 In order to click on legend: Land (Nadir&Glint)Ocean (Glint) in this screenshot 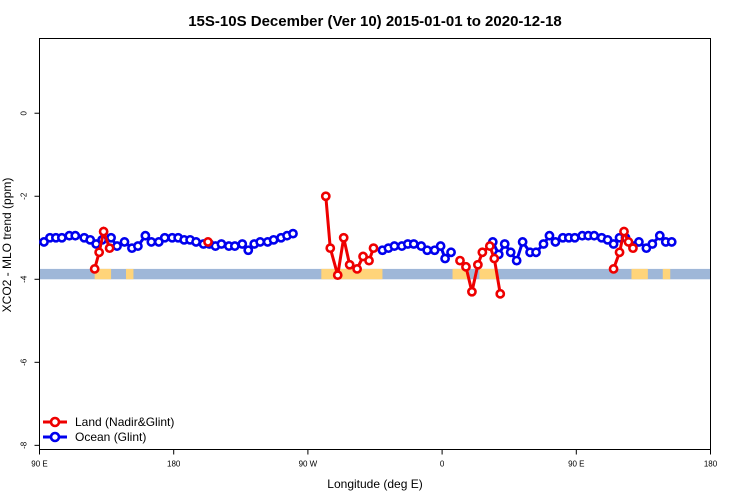, I will do `click(108, 429)`.